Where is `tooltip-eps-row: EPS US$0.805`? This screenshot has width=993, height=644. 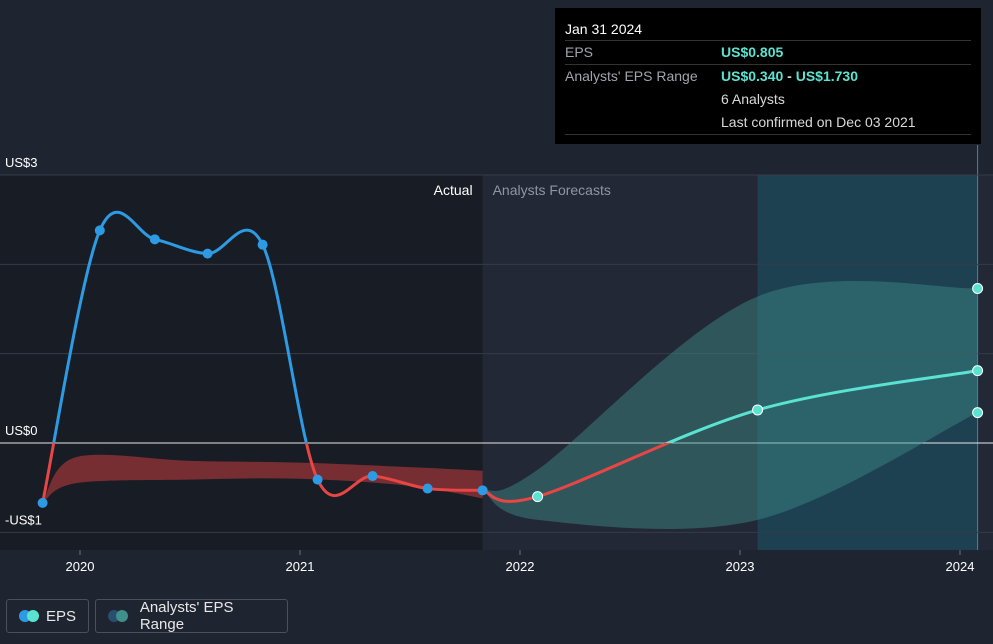 tooltip-eps-row: EPS US$0.805 is located at coordinates (768, 52).